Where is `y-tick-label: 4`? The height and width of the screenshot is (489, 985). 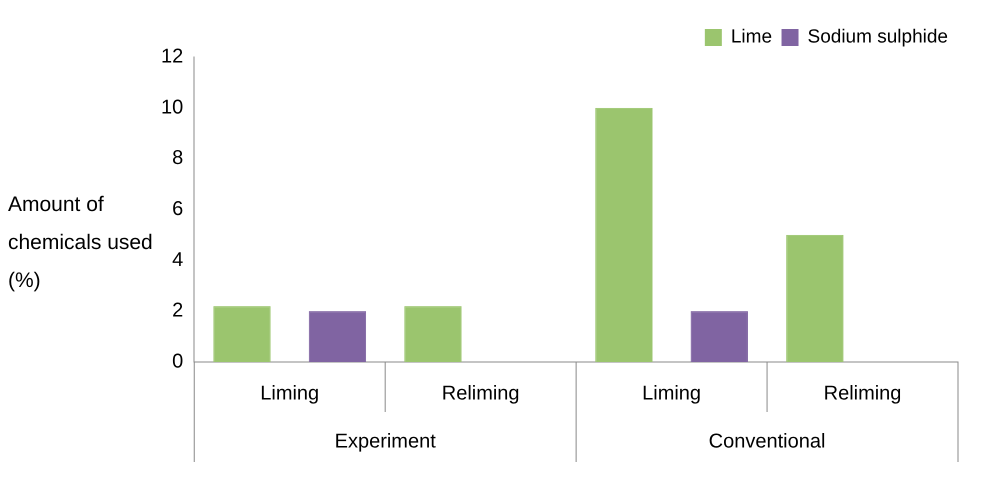 y-tick-label: 4 is located at coordinates (178, 259).